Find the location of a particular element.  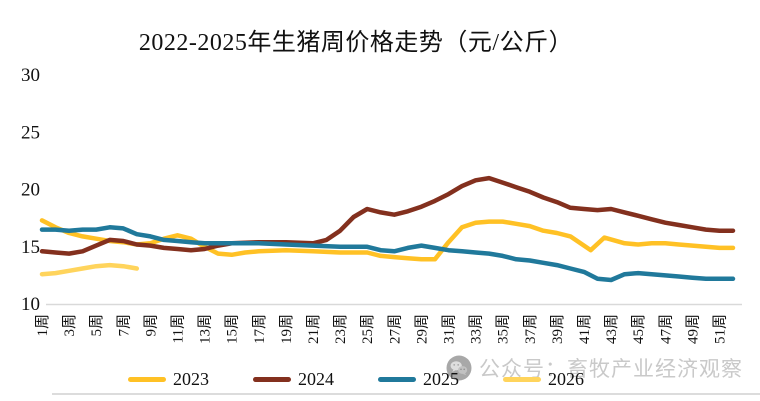

y-tick-label: 10 is located at coordinates (30, 304).